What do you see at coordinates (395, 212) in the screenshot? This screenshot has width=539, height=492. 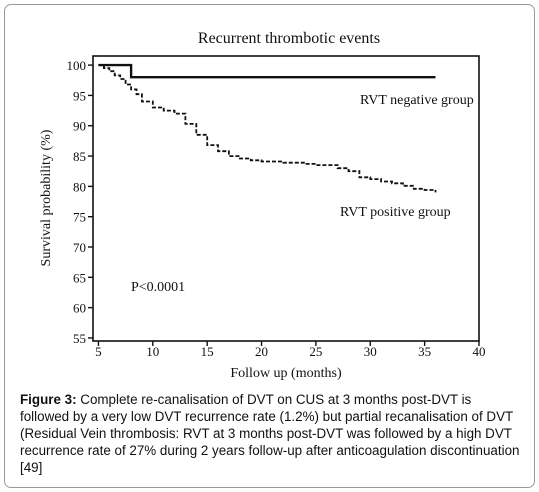 I see `series-label-rvt-positive: RVT positive group` at bounding box center [395, 212].